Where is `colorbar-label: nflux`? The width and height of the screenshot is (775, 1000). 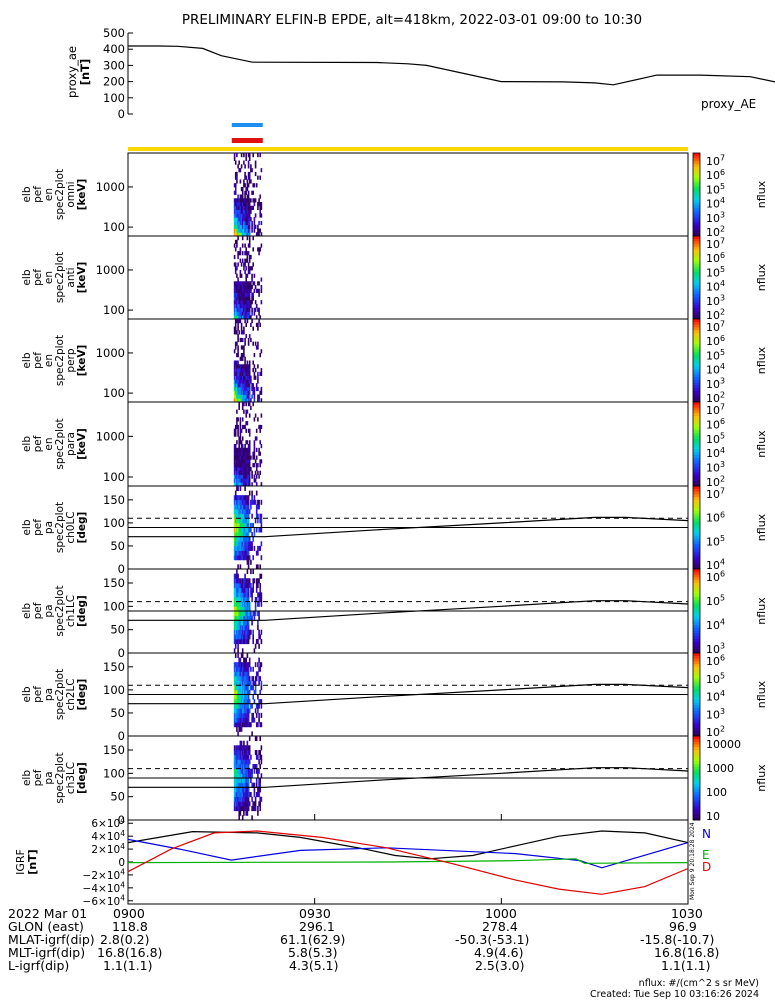
colorbar-label: nflux is located at coordinates (761, 360).